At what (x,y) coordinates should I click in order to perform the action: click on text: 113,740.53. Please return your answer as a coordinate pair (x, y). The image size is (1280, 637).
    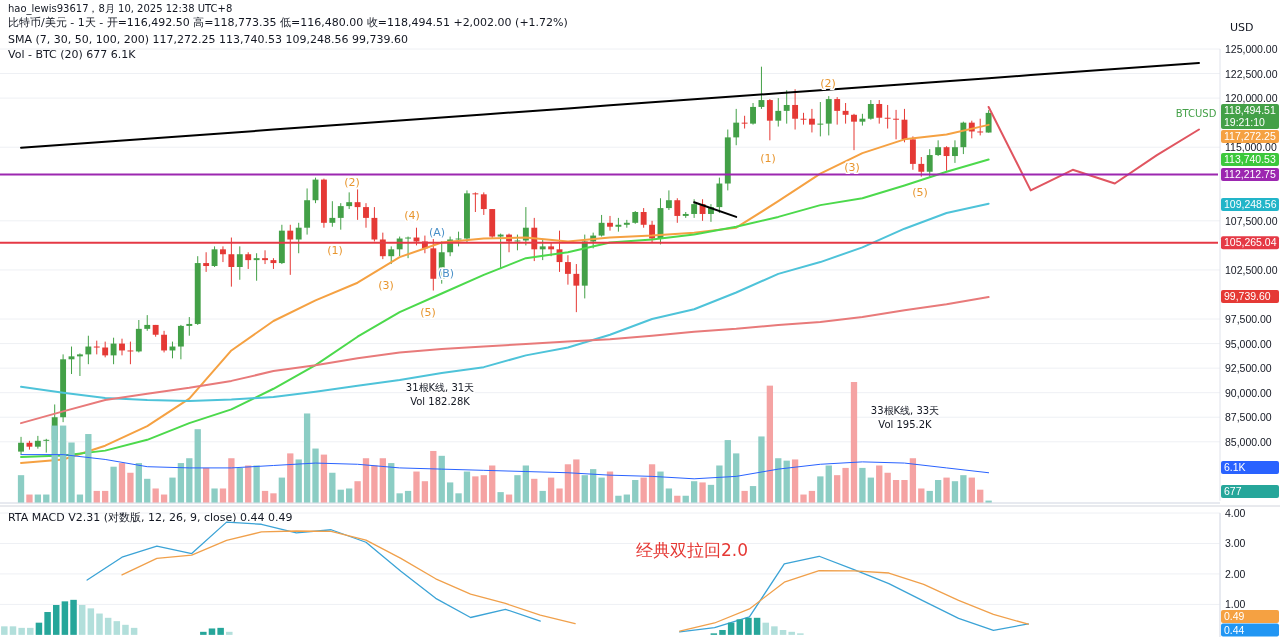
    Looking at the image, I should click on (1250, 159).